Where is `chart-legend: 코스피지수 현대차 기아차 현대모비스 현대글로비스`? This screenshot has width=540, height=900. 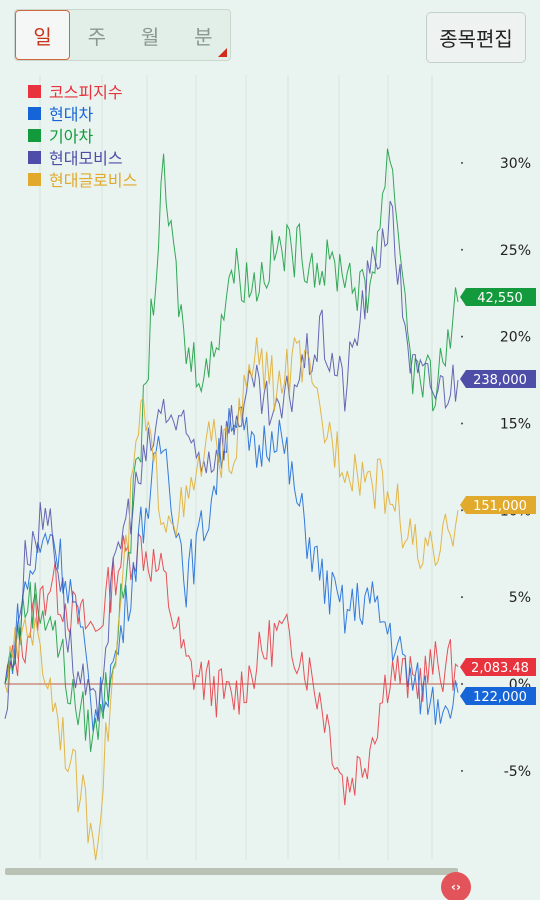 chart-legend: 코스피지수 현대차 기아차 현대모비스 현대글로비스 is located at coordinates (82, 135).